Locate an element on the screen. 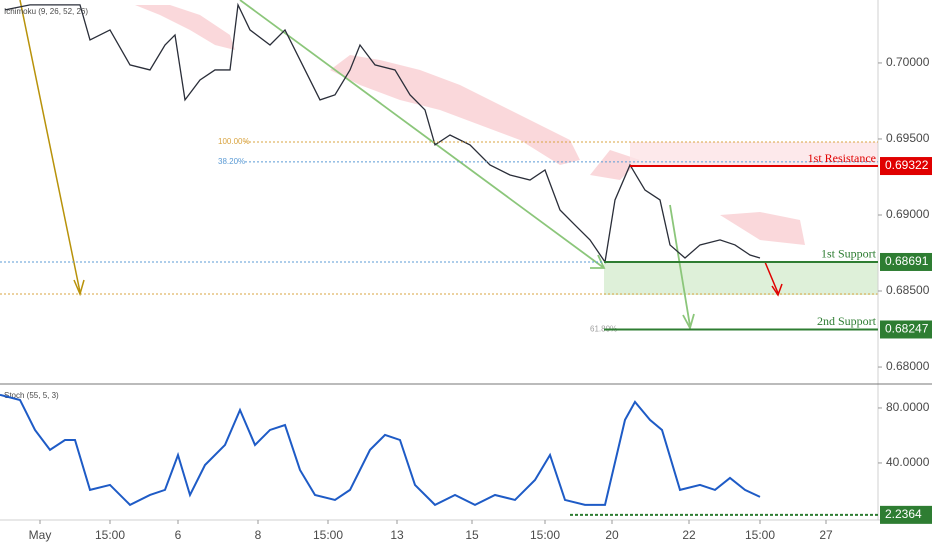 This screenshot has height=550, width=932. indicator-label: Ichimoku (9, 26, 52, 26) is located at coordinates (46, 11).